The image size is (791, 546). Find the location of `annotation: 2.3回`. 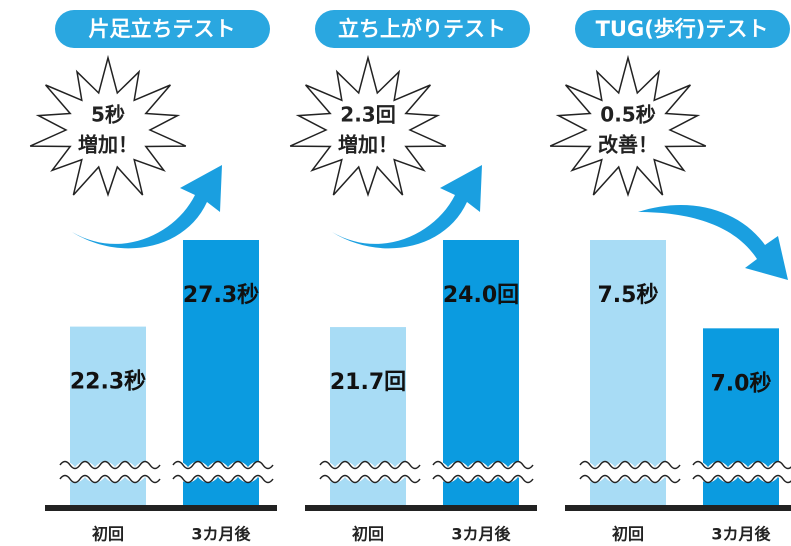

annotation: 2.3回 is located at coordinates (367, 115).